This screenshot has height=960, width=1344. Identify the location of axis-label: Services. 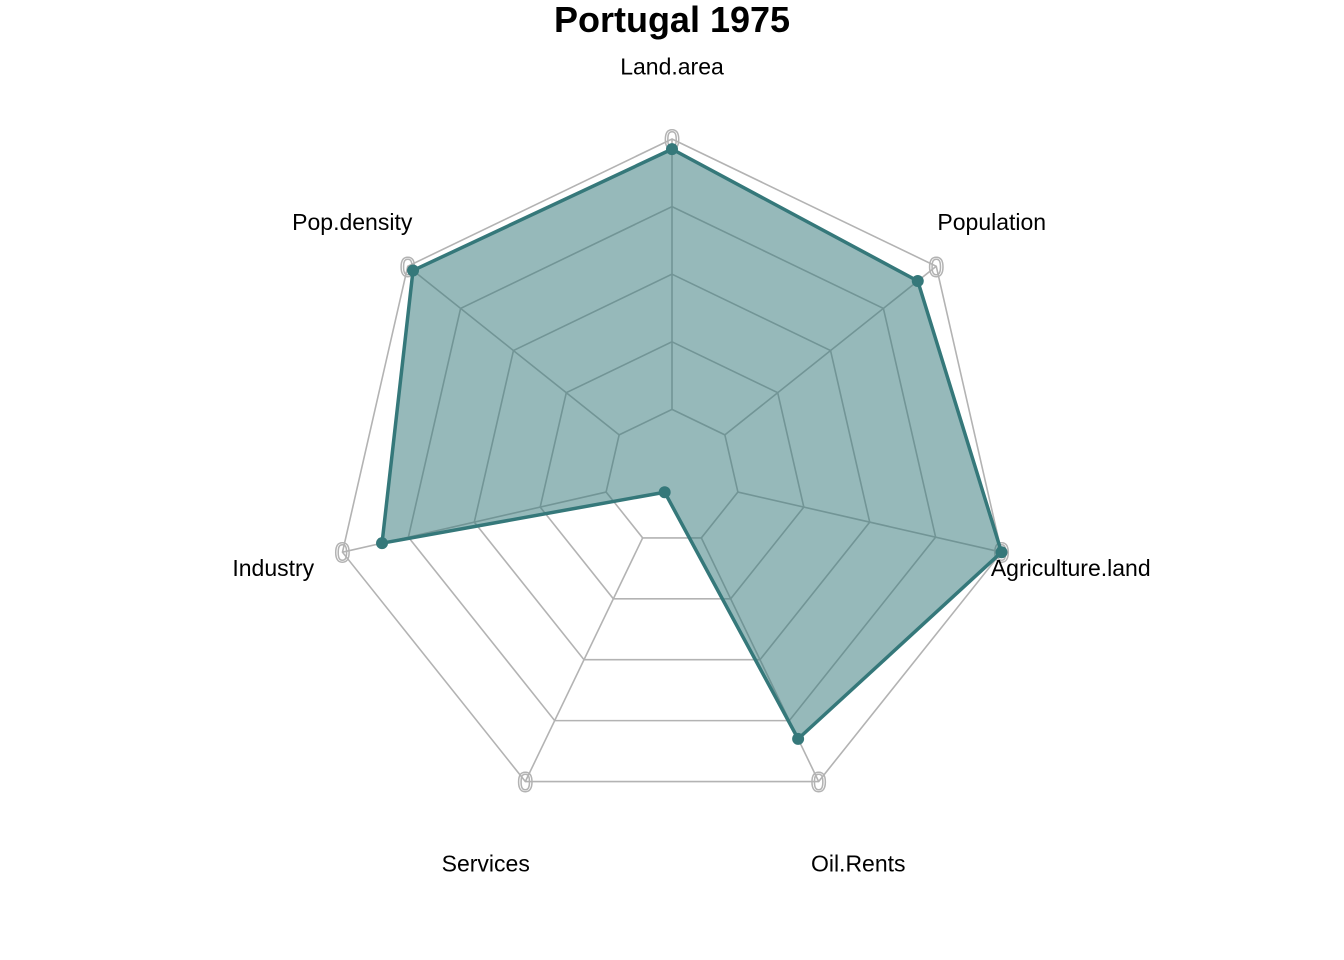
(486, 864).